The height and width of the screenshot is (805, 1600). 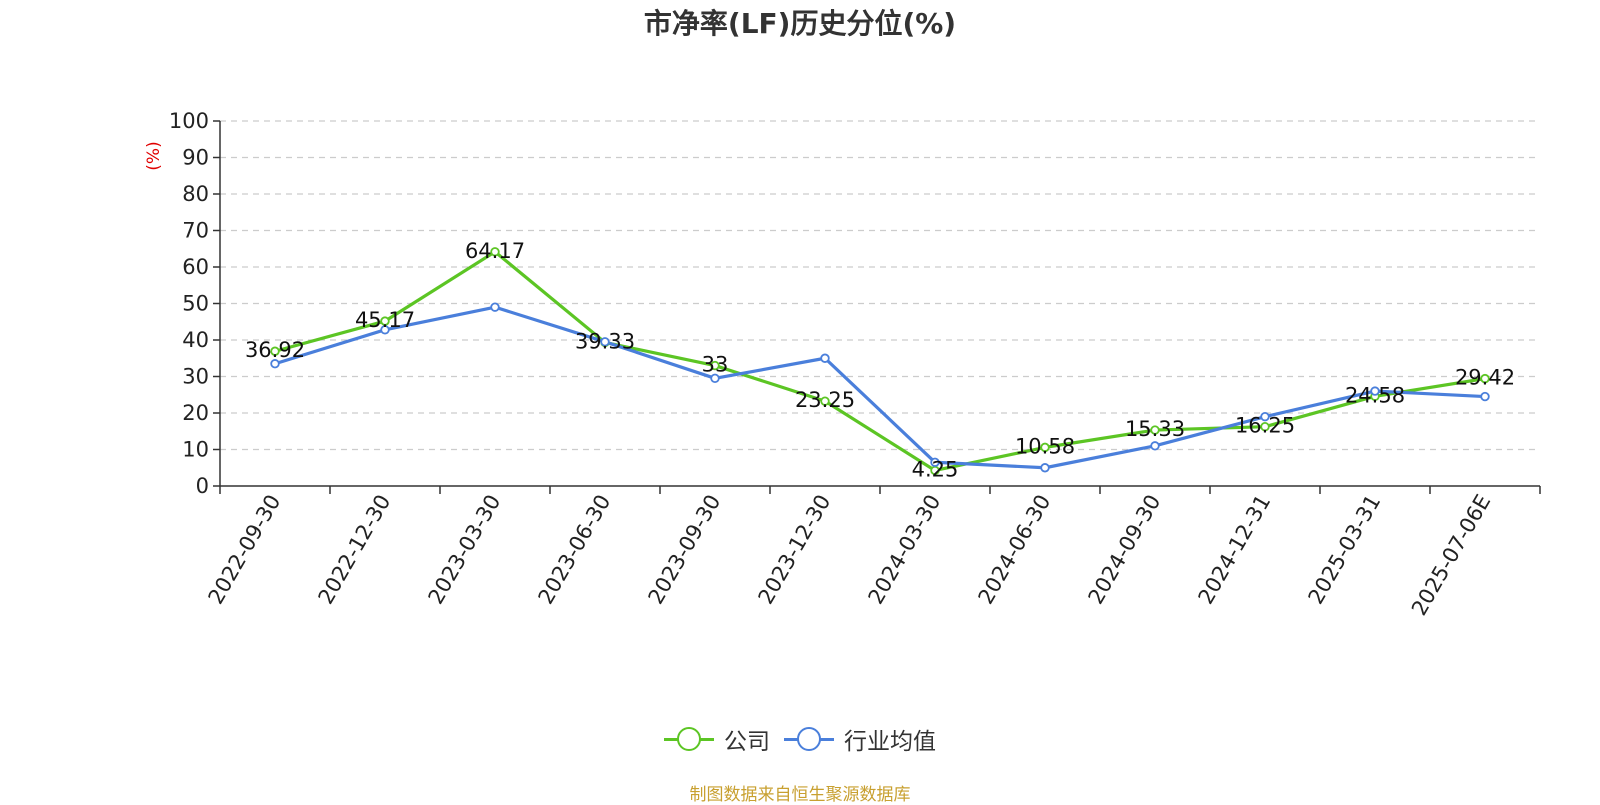 I want to click on data-source-note: 制图数据来自恒生聚源数据库, so click(x=800, y=795).